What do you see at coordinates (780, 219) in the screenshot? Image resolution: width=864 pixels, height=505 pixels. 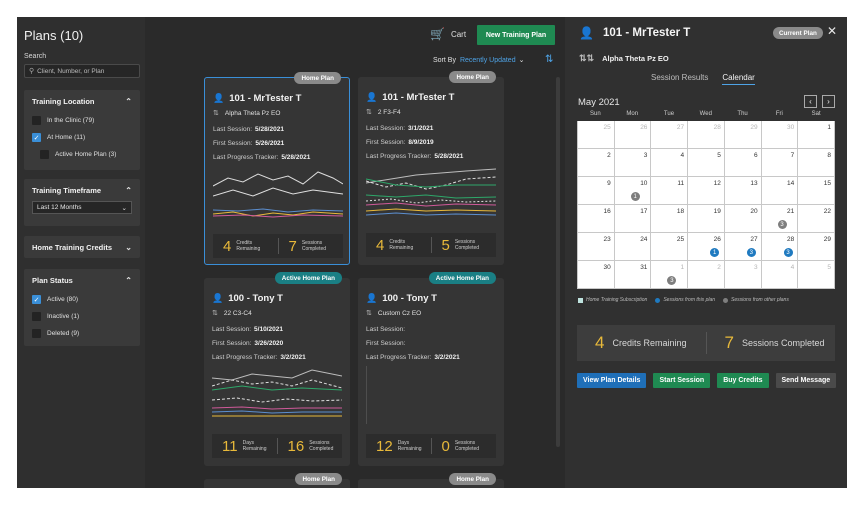 I see `calendar-day: 21 3` at bounding box center [780, 219].